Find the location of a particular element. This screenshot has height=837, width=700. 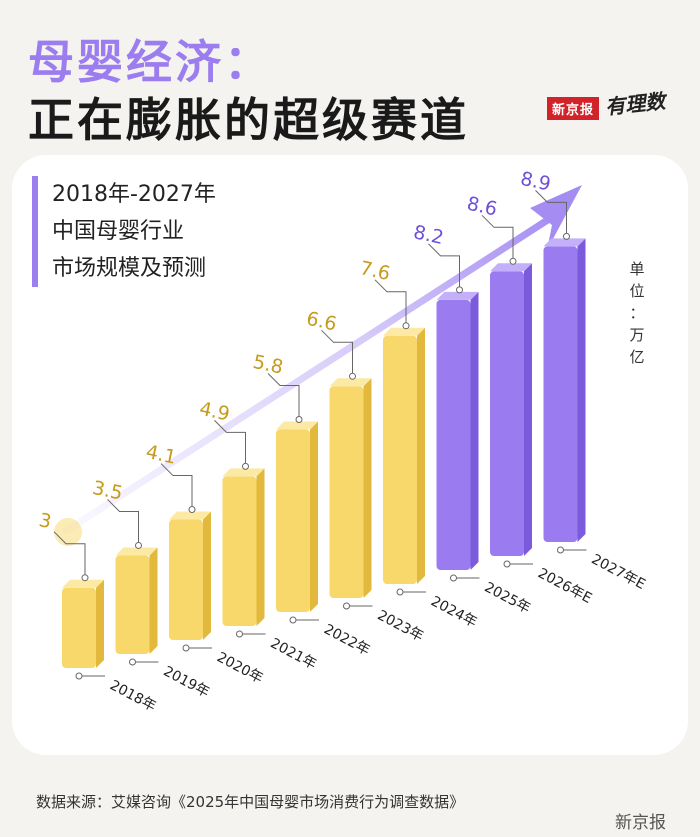

unit-char-5: 亿 is located at coordinates (637, 357).